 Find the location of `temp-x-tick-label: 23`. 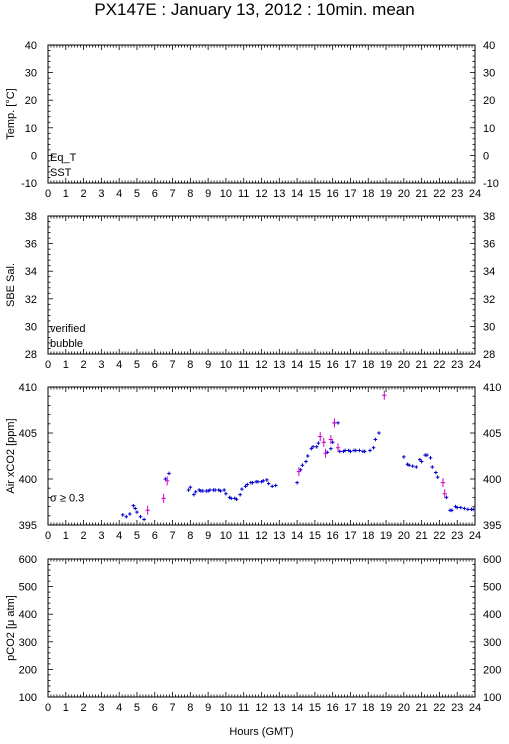

temp-x-tick-label: 23 is located at coordinates (457, 194).